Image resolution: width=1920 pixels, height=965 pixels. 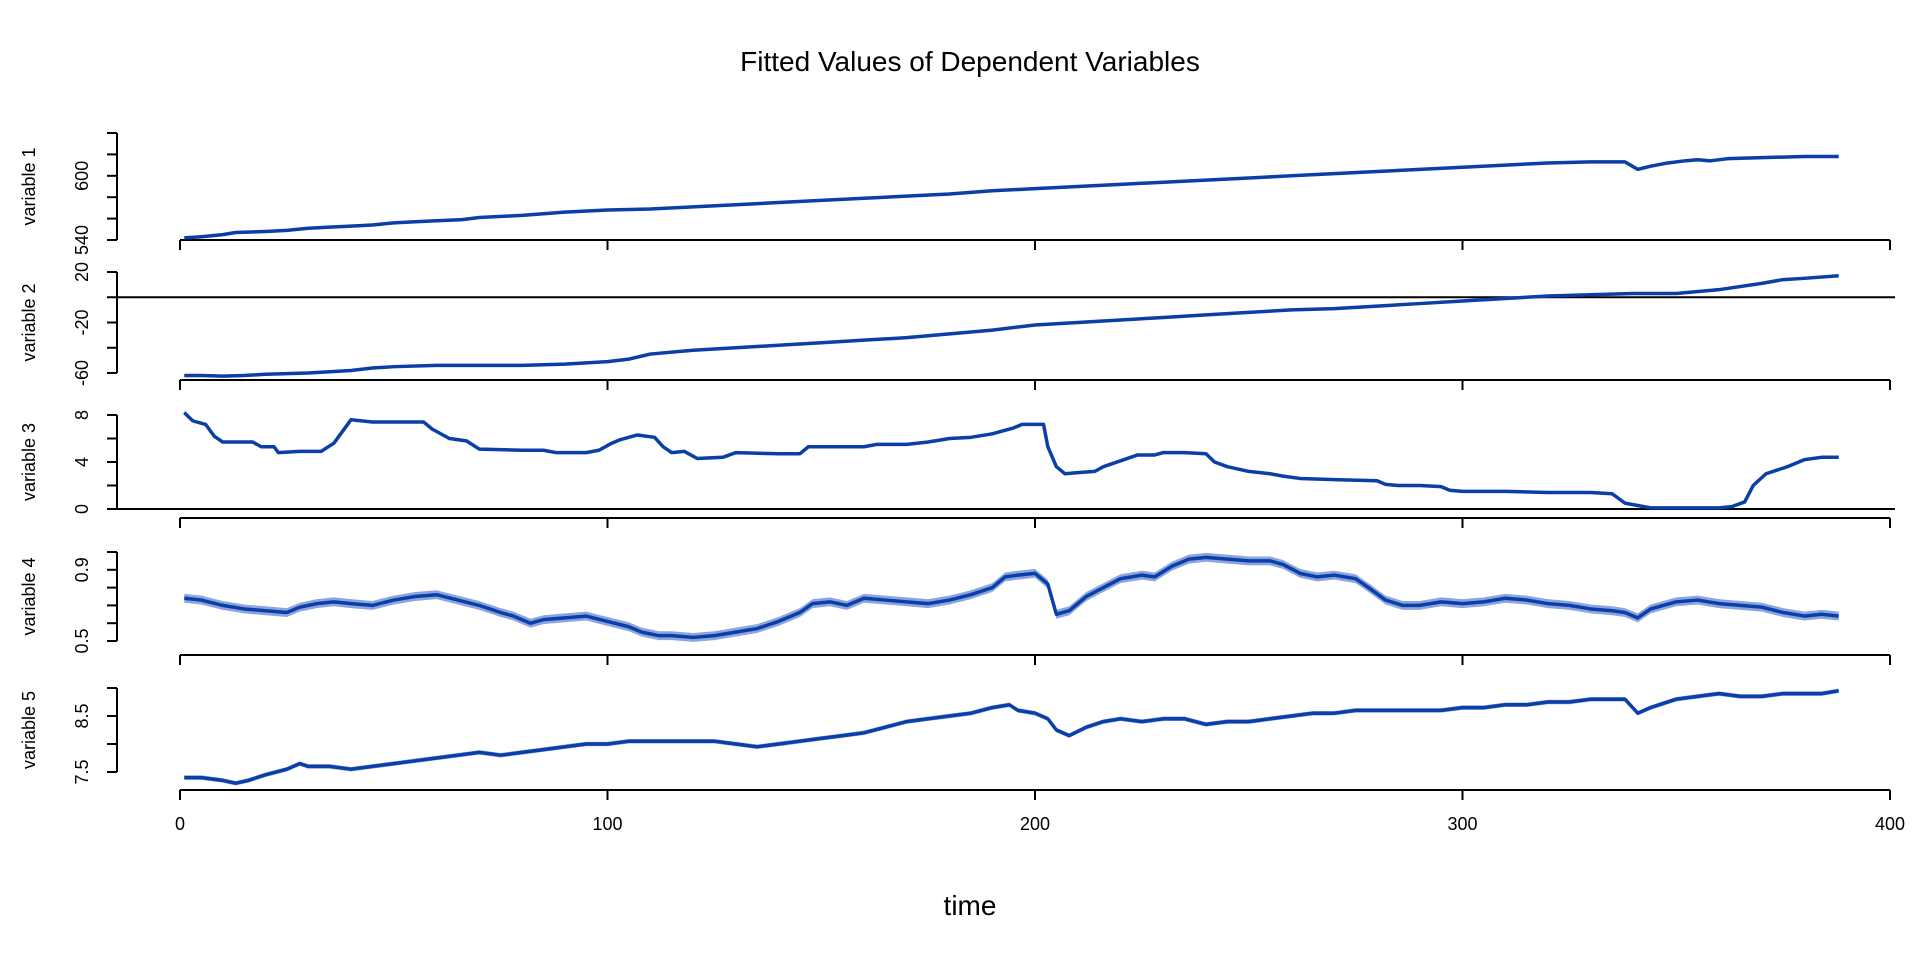 What do you see at coordinates (82, 240) in the screenshot?
I see `y-tick-label: 540` at bounding box center [82, 240].